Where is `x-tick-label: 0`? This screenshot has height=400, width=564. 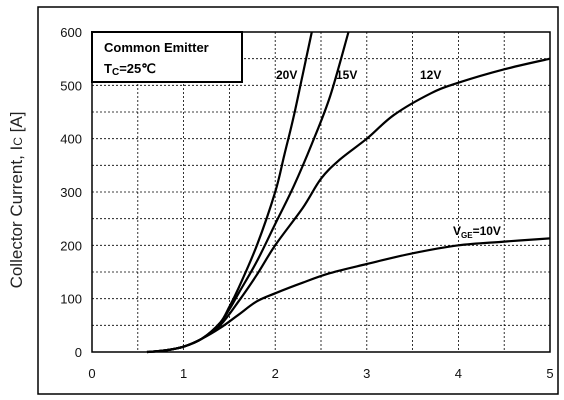 x-tick-label: 0 is located at coordinates (91, 373).